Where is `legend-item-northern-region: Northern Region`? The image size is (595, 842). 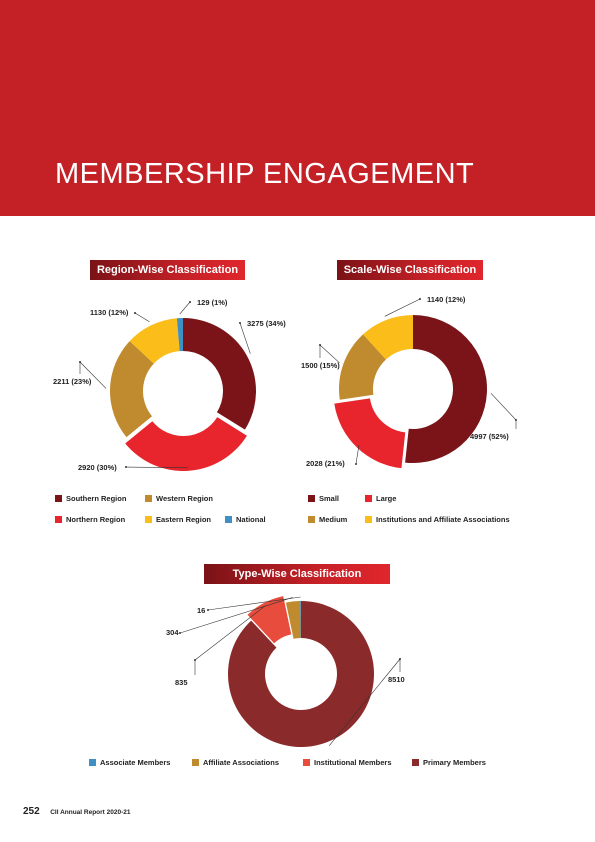 legend-item-northern-region: Northern Region is located at coordinates (90, 519).